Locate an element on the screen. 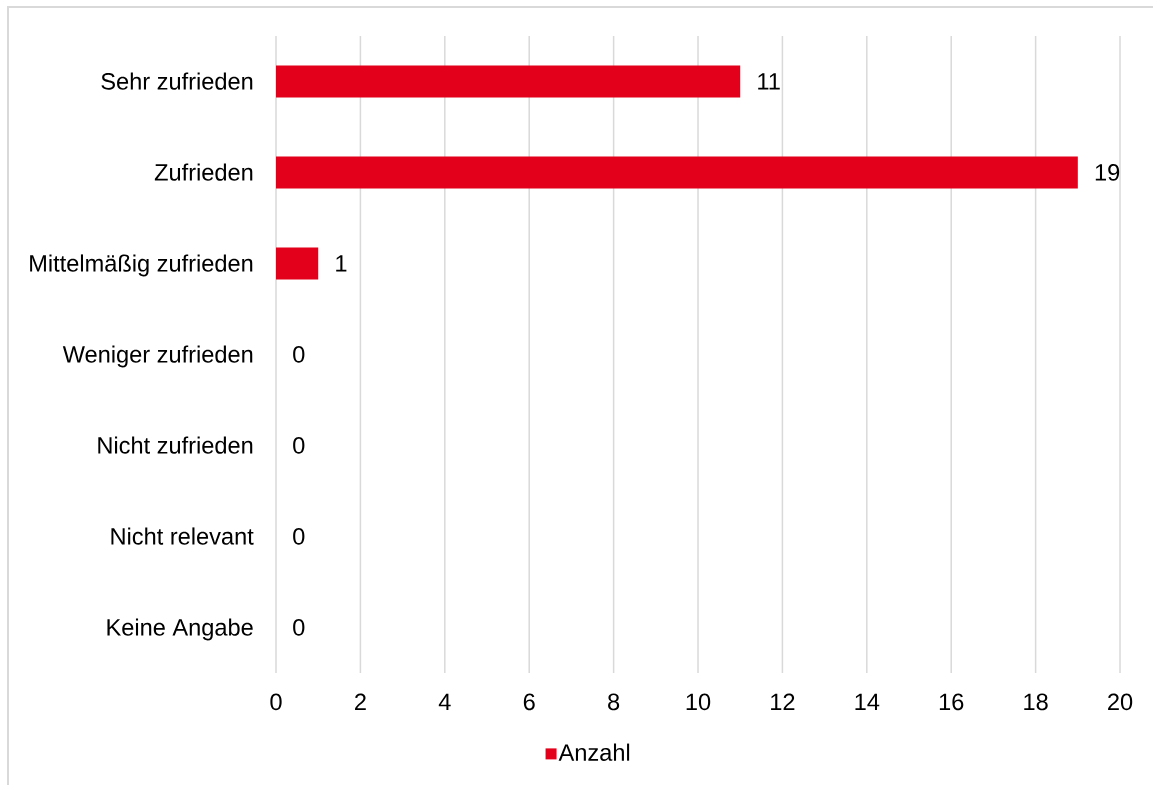 Image resolution: width=1153 pixels, height=785 pixels. y-tick-label: Mittelmäßig zufrieden is located at coordinates (141, 265).